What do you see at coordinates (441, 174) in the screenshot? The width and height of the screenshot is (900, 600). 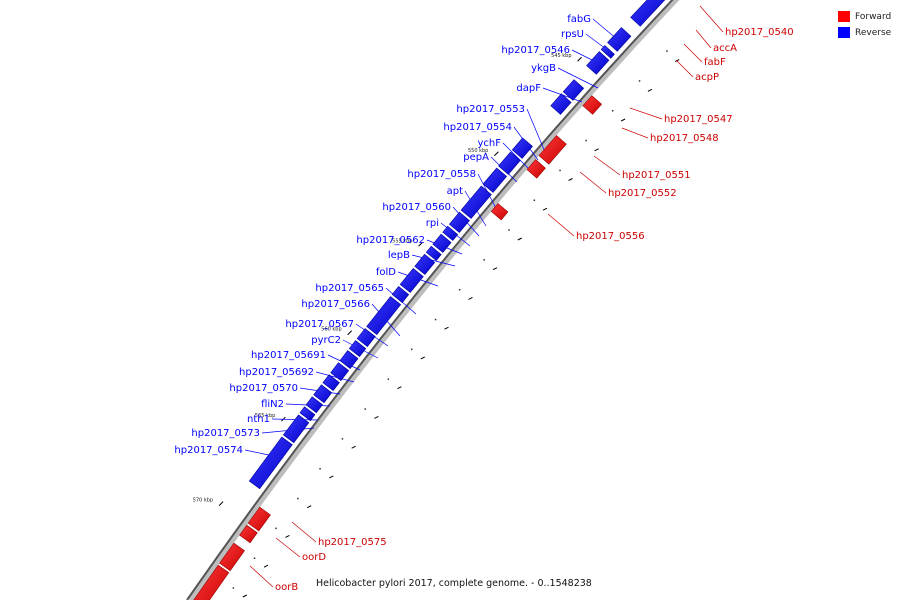 I see `label-hp2017-0558: hp2017_0558` at bounding box center [441, 174].